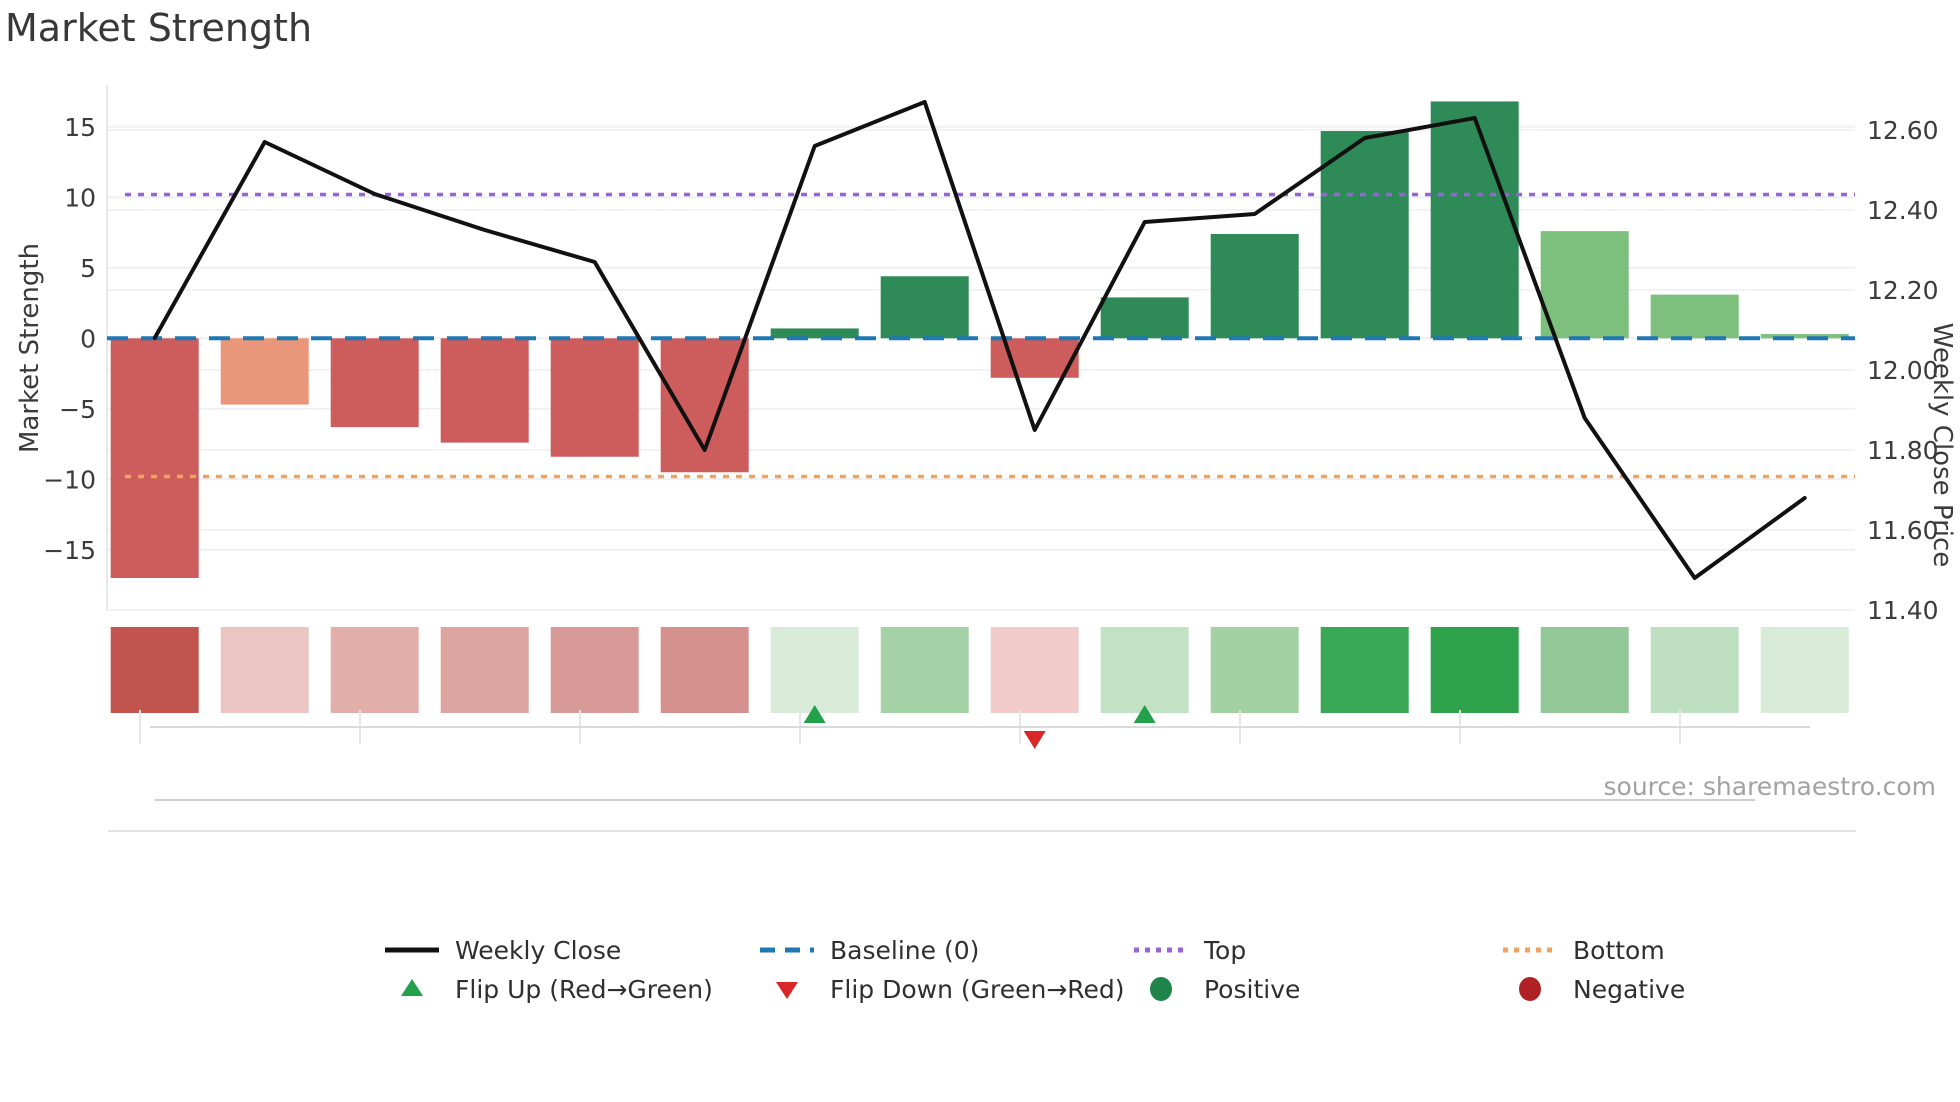 Image resolution: width=1960 pixels, height=1102 pixels. Describe the element at coordinates (88, 338) in the screenshot. I see `left-tick-label: 0` at that location.